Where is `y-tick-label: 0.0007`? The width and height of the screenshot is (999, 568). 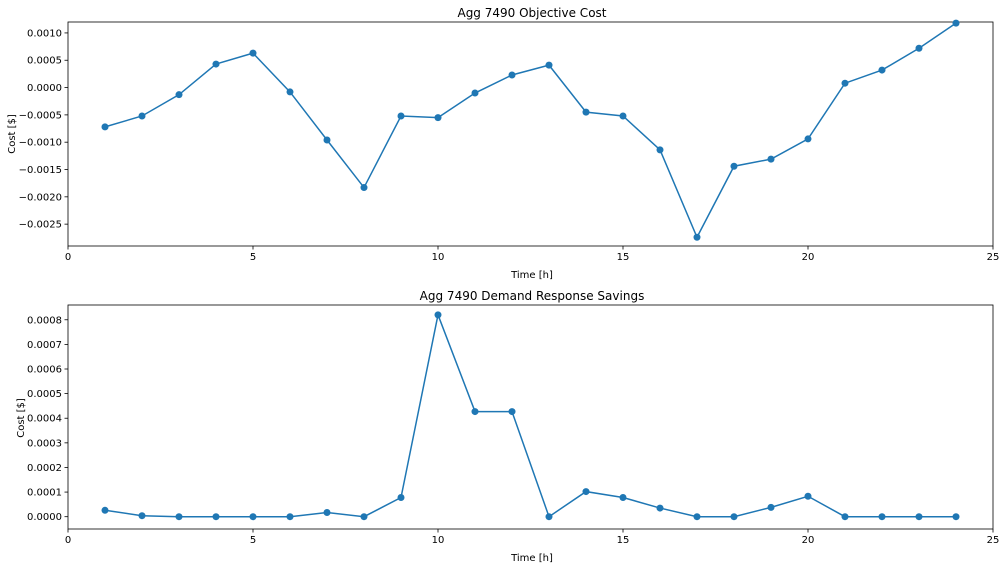
y-tick-label: 0.0007 is located at coordinates (44, 345).